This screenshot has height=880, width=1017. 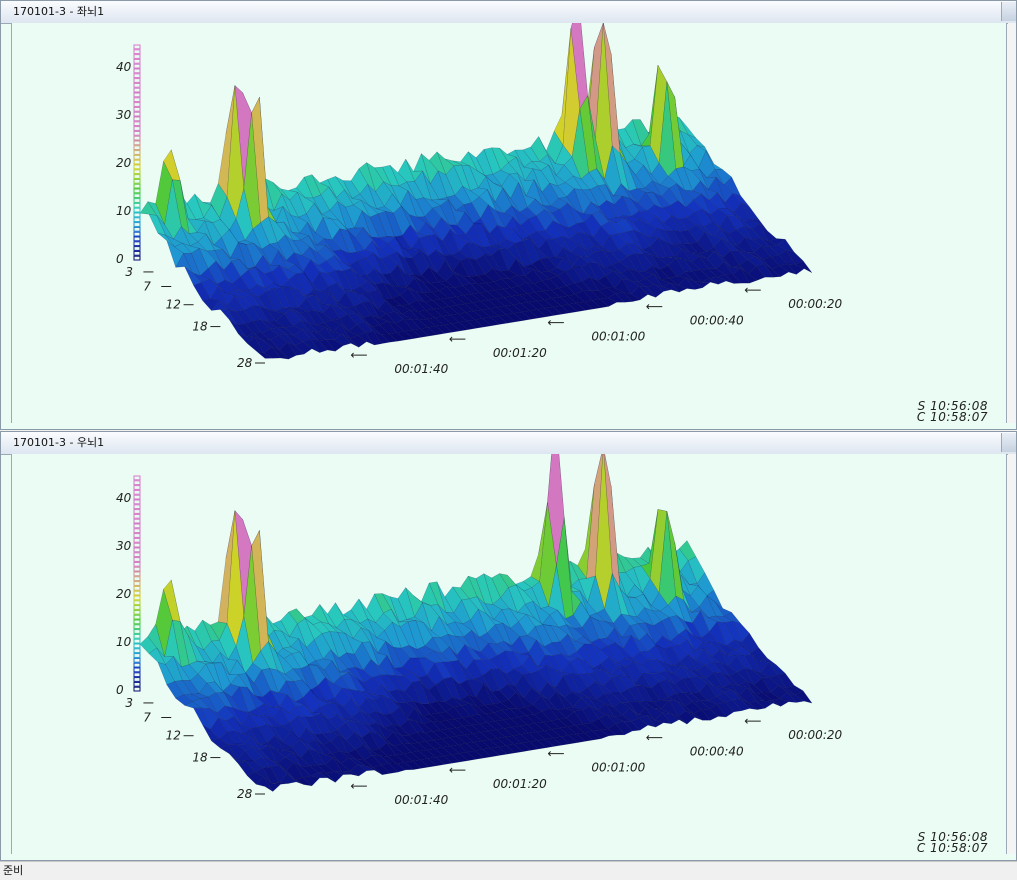 What do you see at coordinates (147, 718) in the screenshot?
I see `depth-tick-label: 7` at bounding box center [147, 718].